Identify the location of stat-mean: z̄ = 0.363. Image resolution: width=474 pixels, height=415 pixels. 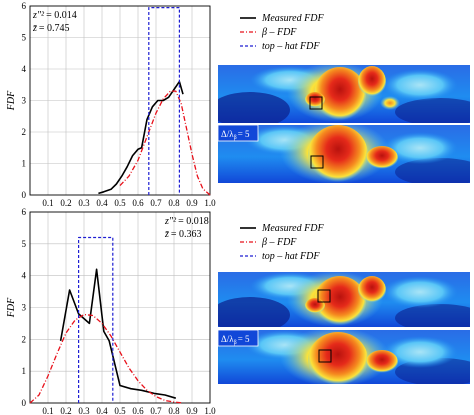
(183, 234).